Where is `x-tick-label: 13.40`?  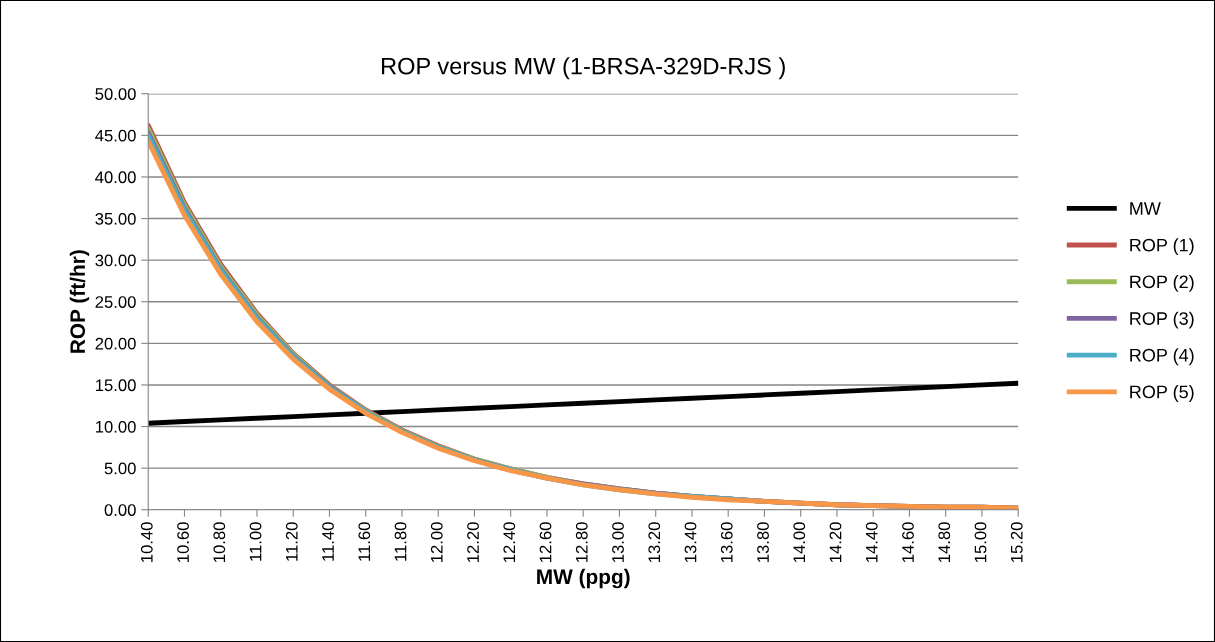
x-tick-label: 13.40 is located at coordinates (690, 542).